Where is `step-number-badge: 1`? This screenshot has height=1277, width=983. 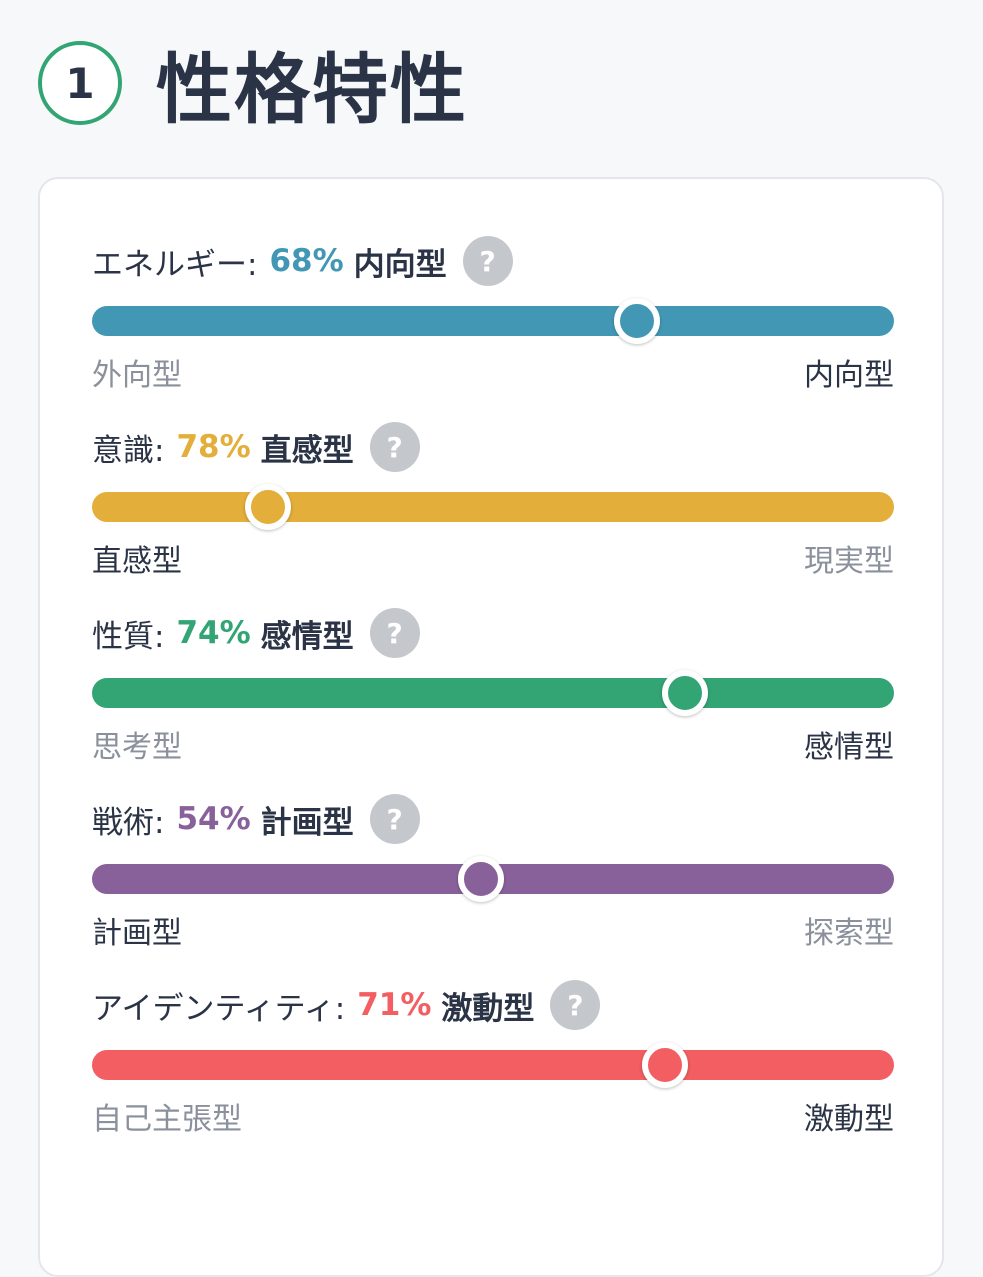
step-number-badge: 1 is located at coordinates (80, 83).